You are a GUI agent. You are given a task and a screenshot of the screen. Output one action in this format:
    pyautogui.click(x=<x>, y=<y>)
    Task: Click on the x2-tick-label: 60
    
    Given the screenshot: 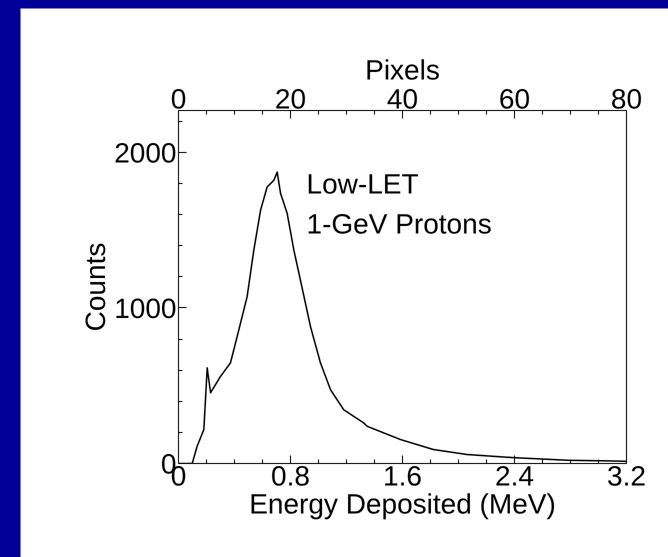 What is the action you would take?
    pyautogui.click(x=514, y=99)
    